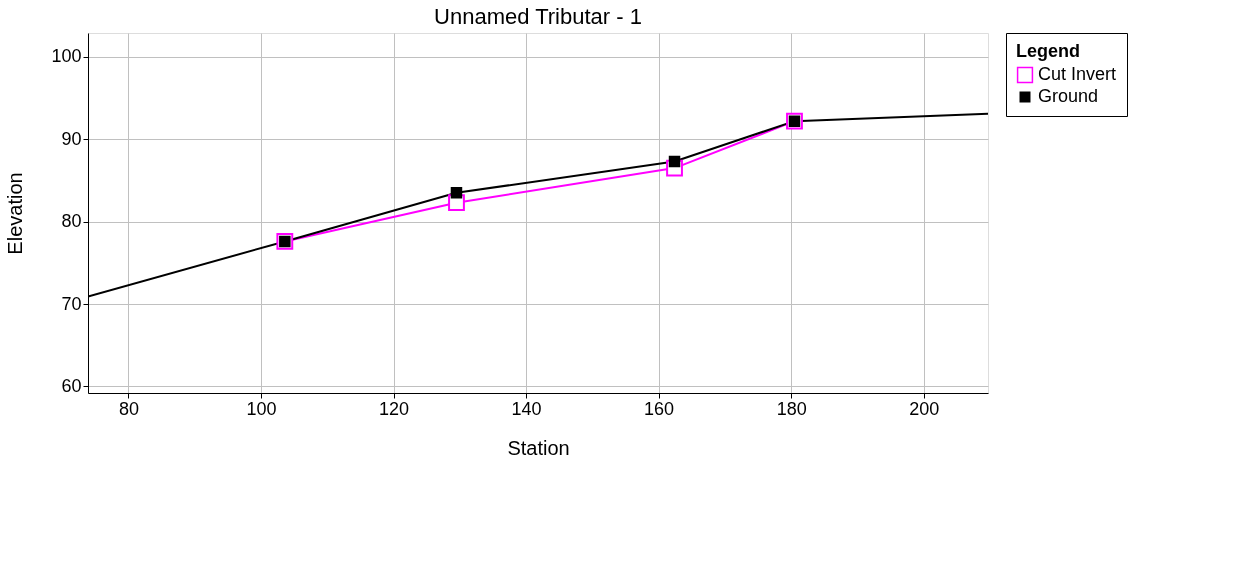 Image resolution: width=1247 pixels, height=575 pixels. I want to click on legend-title: Legend, so click(1048, 51).